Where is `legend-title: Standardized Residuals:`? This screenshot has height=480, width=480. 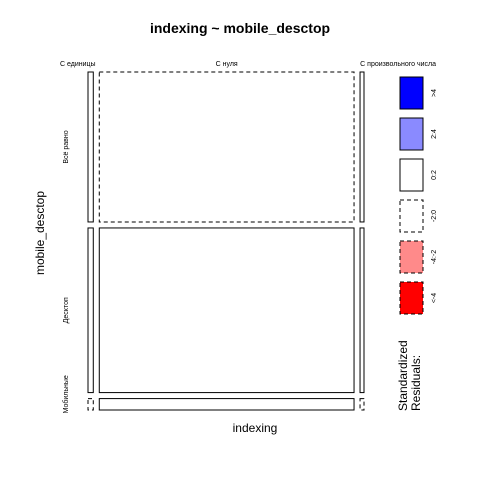 legend-title: Standardized Residuals: is located at coordinates (409, 375).